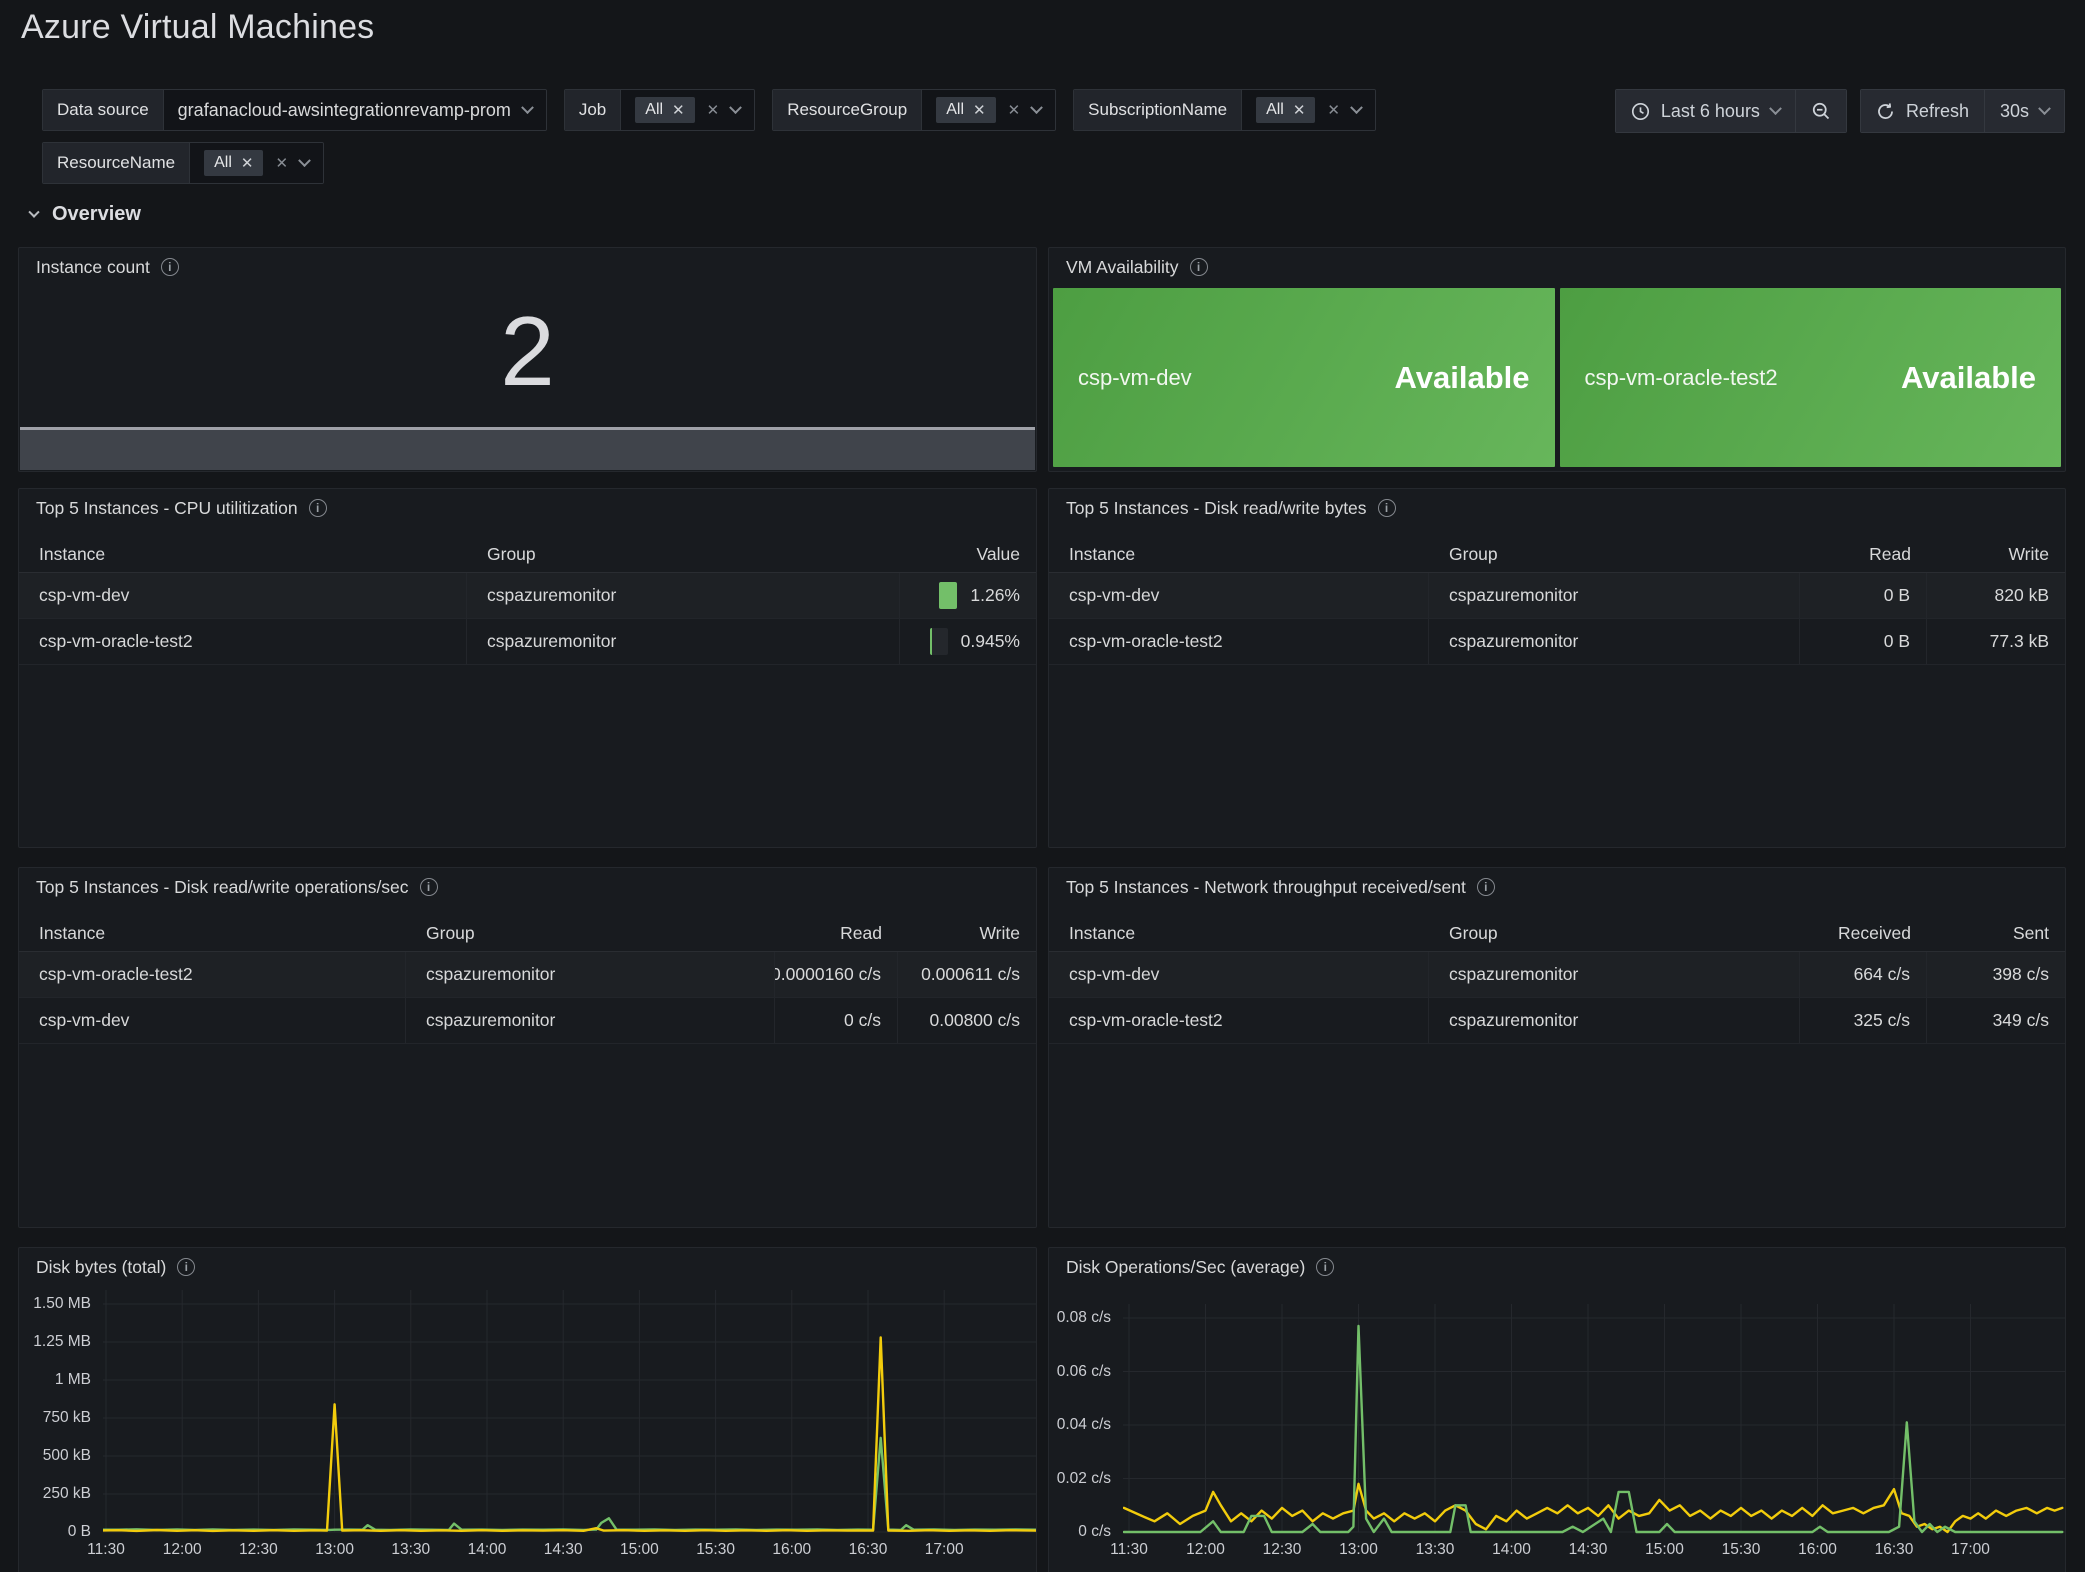 The height and width of the screenshot is (1572, 2085). What do you see at coordinates (1968, 377) in the screenshot?
I see `vm-status: Available` at bounding box center [1968, 377].